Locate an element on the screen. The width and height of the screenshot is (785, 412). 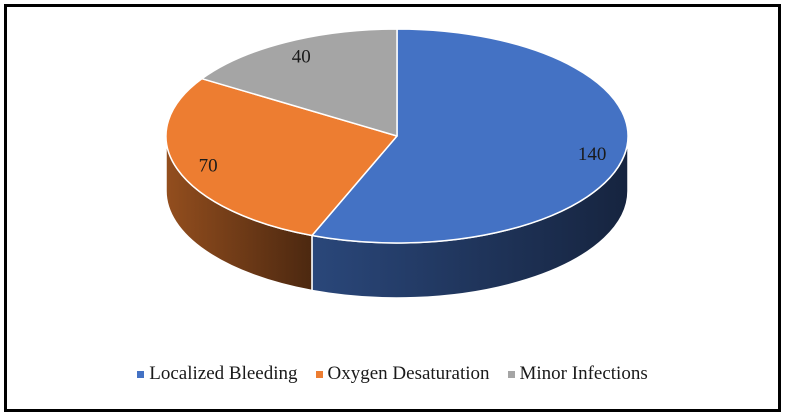
legend-item-oxygen-desaturation: Oxygen Desaturation is located at coordinates (402, 374).